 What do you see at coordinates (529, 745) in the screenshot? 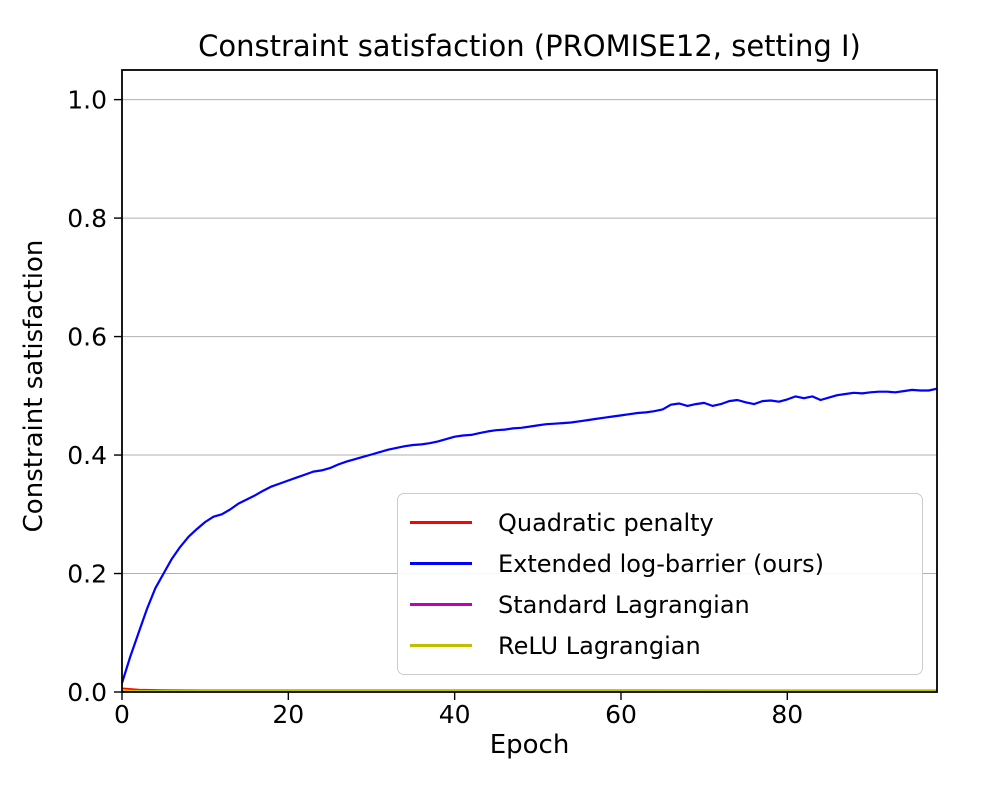
I see `x-axis-label: Epoch` at bounding box center [529, 745].